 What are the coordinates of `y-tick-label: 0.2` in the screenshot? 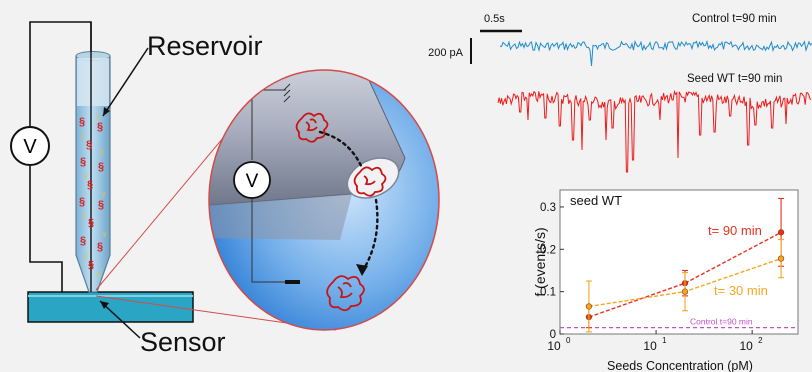 It's located at (548, 250).